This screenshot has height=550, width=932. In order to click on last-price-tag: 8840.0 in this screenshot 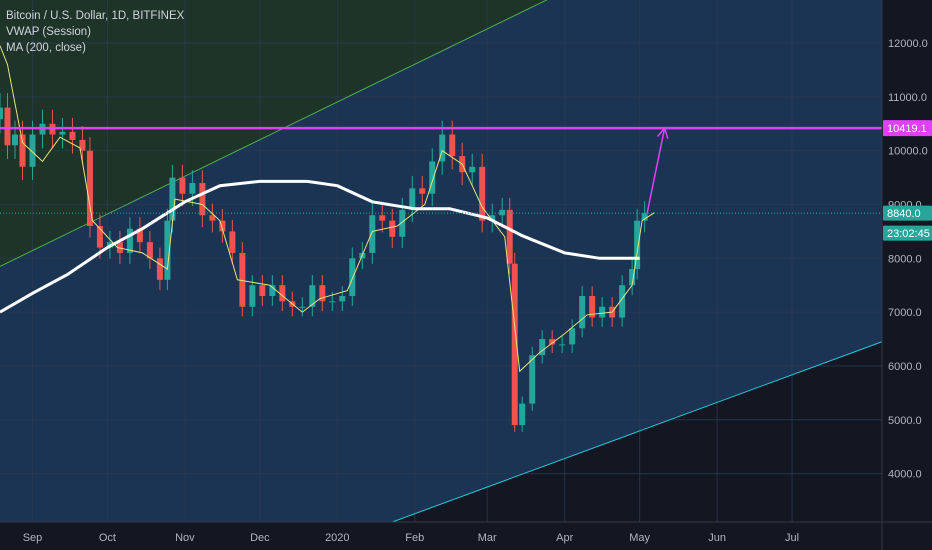, I will do `click(907, 213)`.